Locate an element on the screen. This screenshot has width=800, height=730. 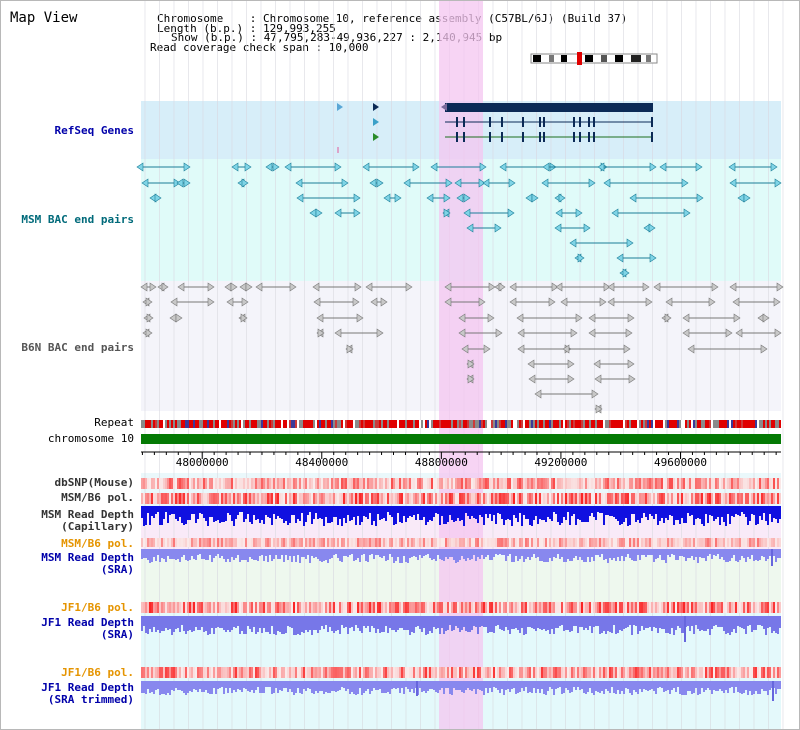
b6n-bac-end-pairs is located at coordinates (462, 348).